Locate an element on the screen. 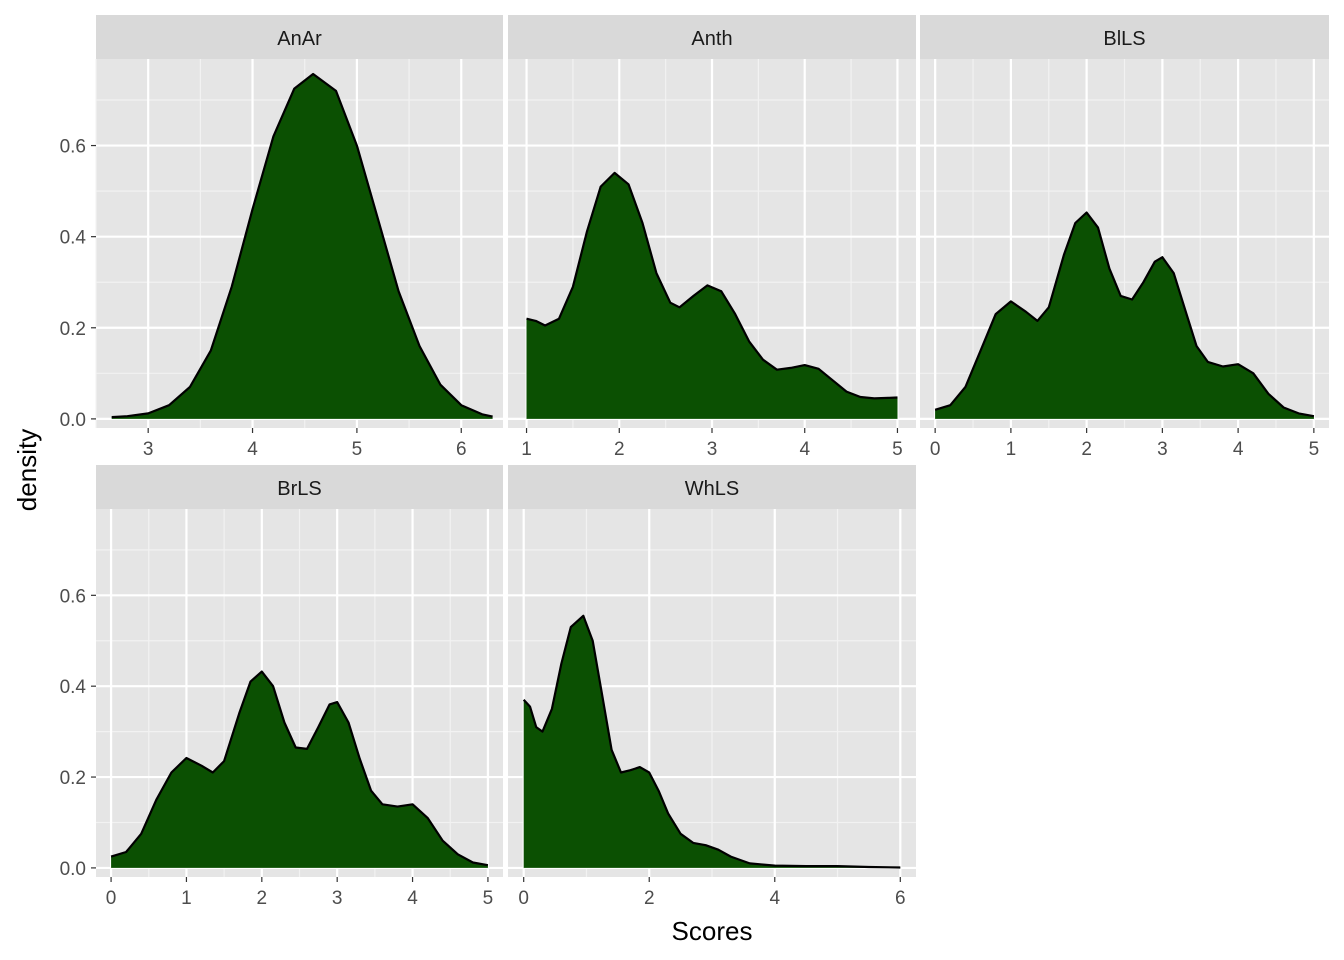 The width and height of the screenshot is (1344, 960). facet-strip-label: Anth is located at coordinates (711, 39).